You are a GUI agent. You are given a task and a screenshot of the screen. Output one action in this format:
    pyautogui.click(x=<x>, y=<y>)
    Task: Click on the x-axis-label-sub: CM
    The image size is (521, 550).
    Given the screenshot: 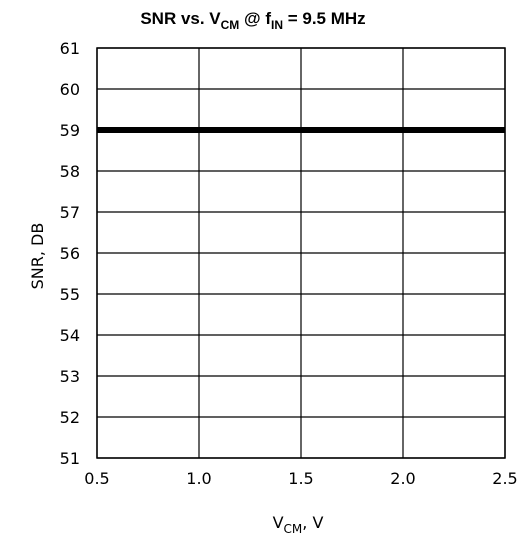 What is the action you would take?
    pyautogui.click(x=293, y=529)
    